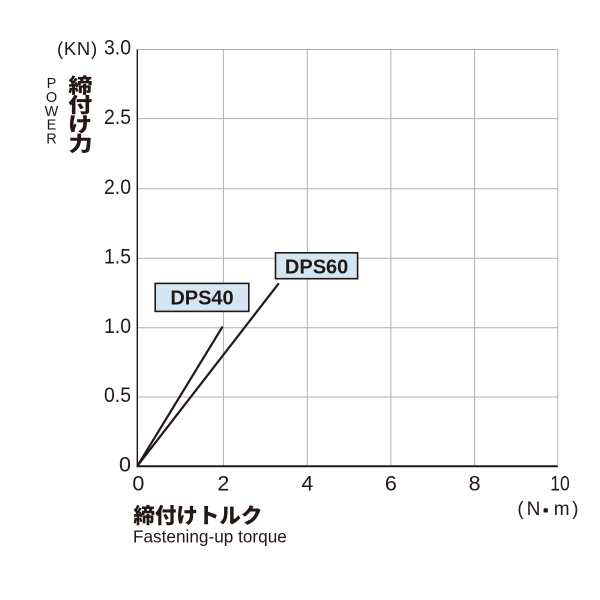 This screenshot has width=600, height=600. What do you see at coordinates (51, 140) in the screenshot?
I see `svg-text: R` at bounding box center [51, 140].